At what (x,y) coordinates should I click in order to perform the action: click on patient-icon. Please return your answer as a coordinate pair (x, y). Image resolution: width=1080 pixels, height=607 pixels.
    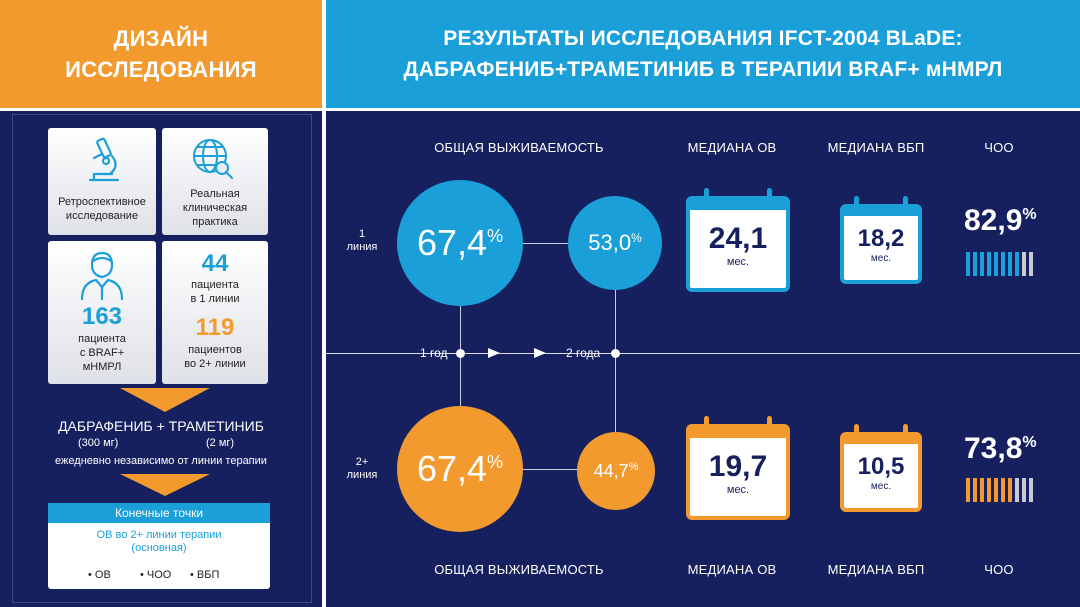
    Looking at the image, I should click on (102, 276).